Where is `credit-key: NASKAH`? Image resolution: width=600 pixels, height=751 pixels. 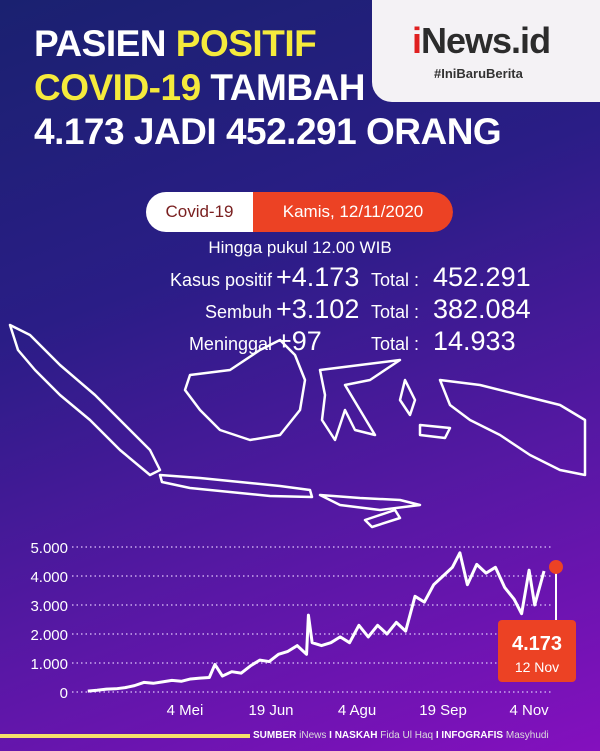 credit-key: NASKAH is located at coordinates (356, 735).